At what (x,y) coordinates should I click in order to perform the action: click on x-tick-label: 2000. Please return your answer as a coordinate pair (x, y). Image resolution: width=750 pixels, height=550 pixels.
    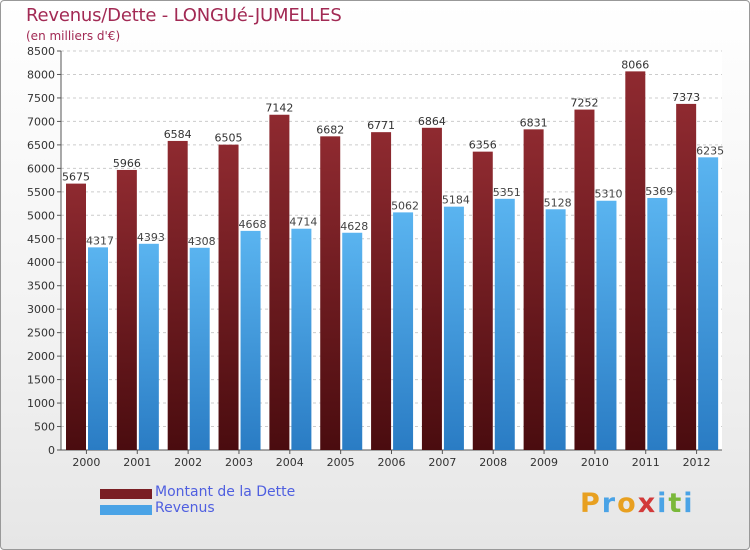
    Looking at the image, I should click on (86, 462).